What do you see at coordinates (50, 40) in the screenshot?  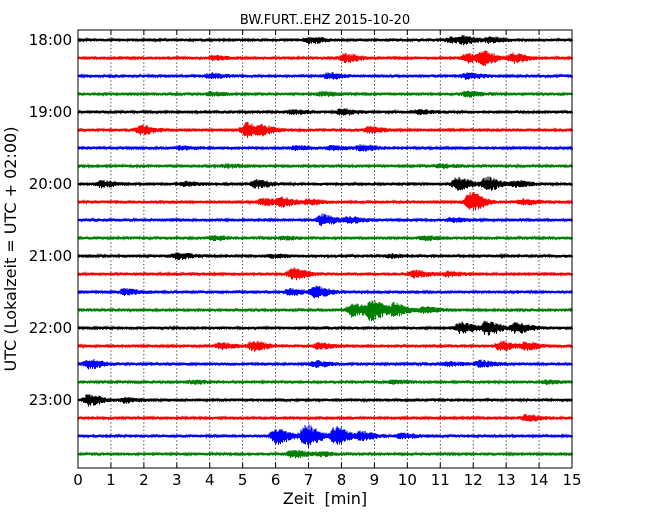 I see `y-tick-label: 18:00` at bounding box center [50, 40].